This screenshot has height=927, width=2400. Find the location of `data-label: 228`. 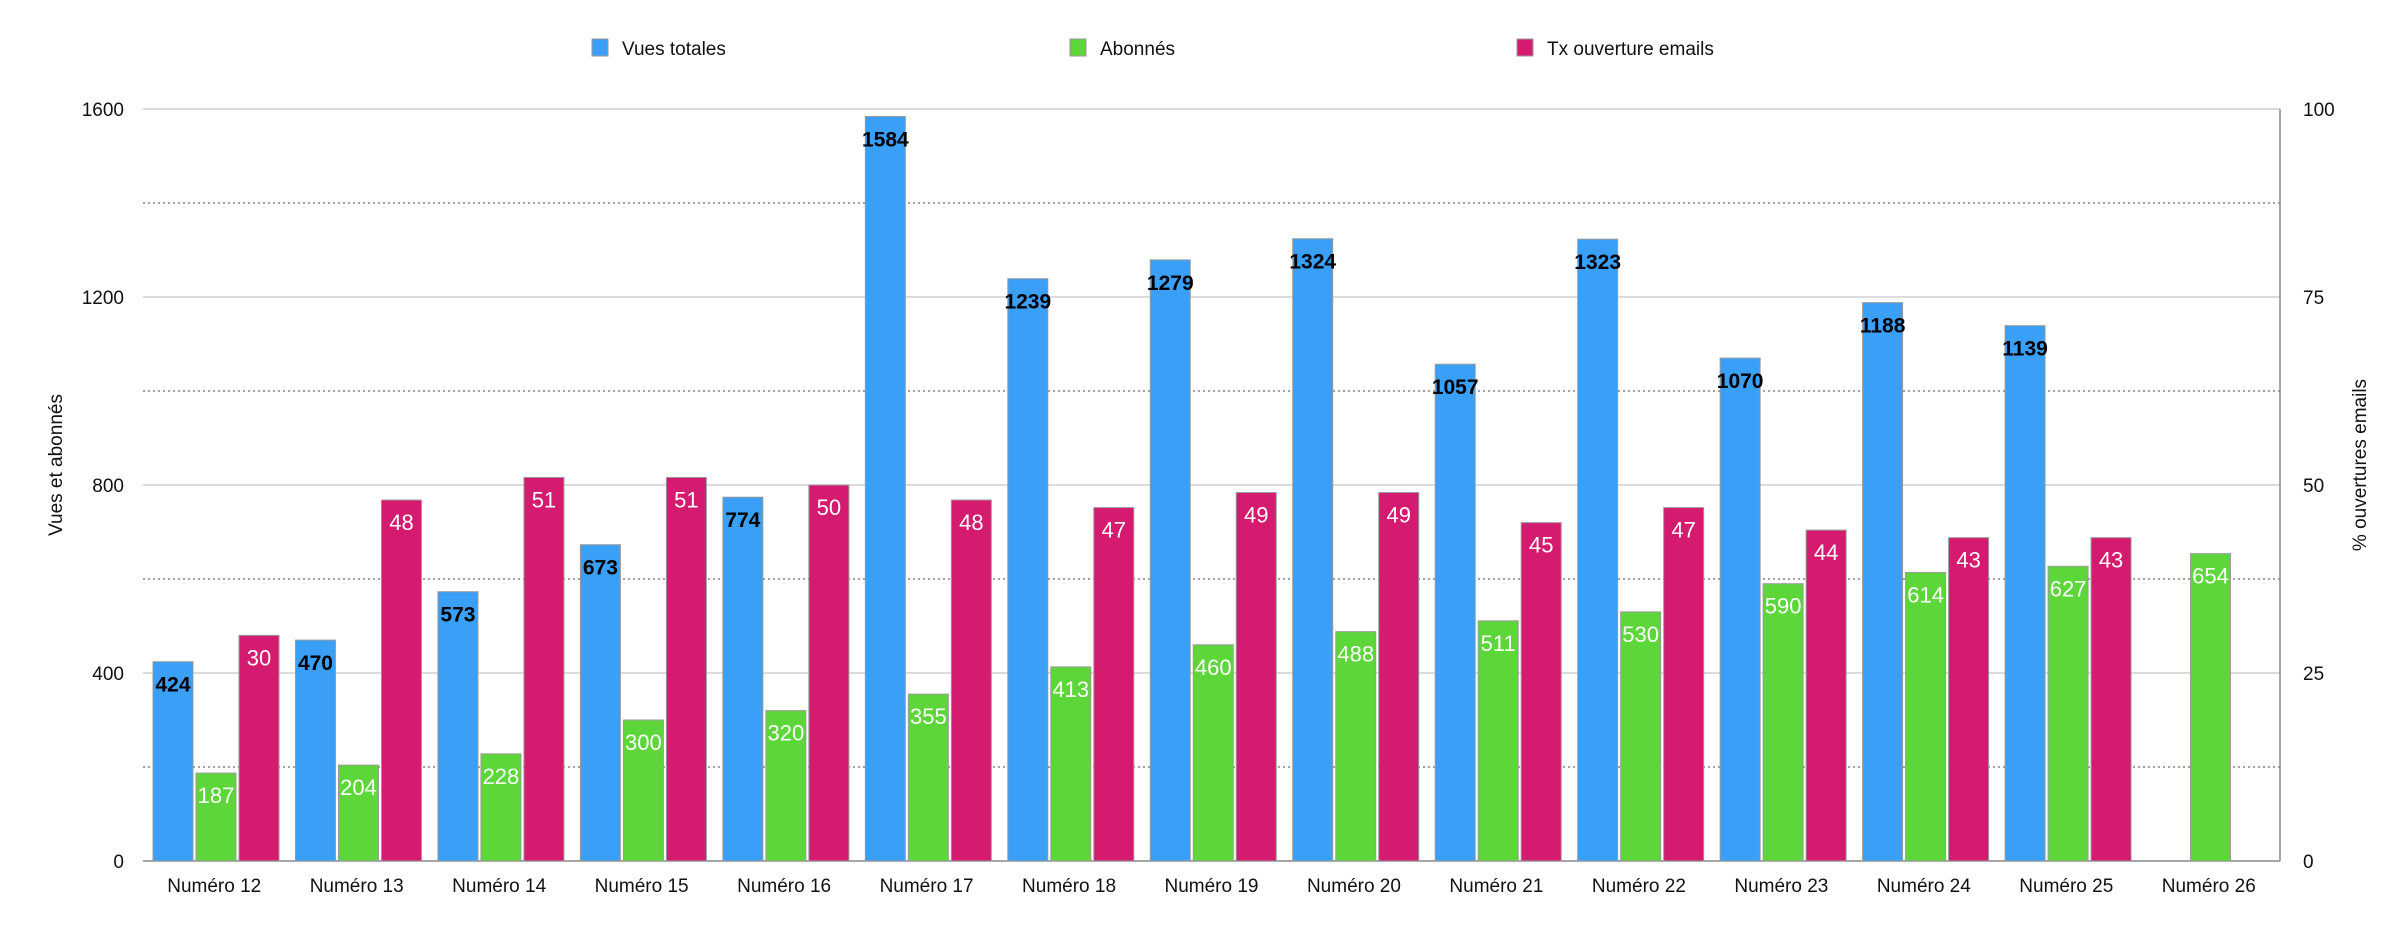

data-label: 228 is located at coordinates (501, 776).